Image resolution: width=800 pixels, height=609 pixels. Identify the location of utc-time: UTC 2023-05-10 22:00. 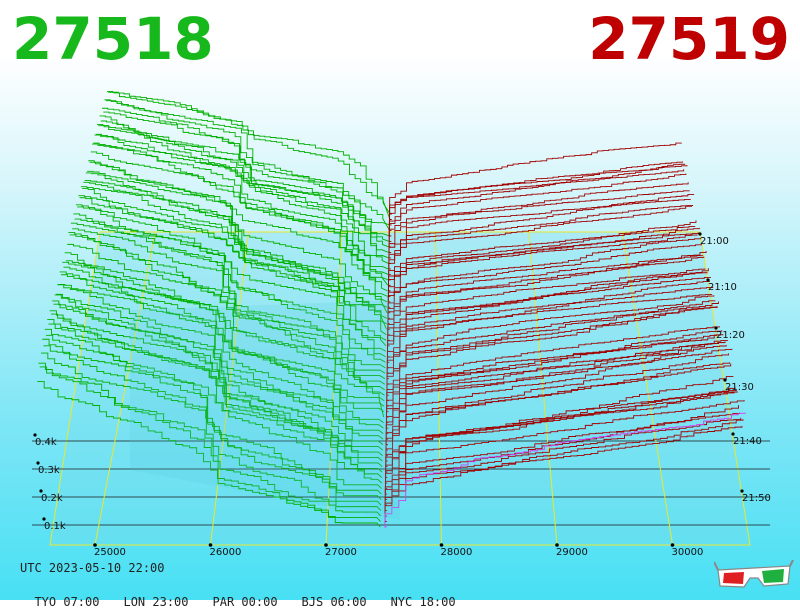
(92, 568).